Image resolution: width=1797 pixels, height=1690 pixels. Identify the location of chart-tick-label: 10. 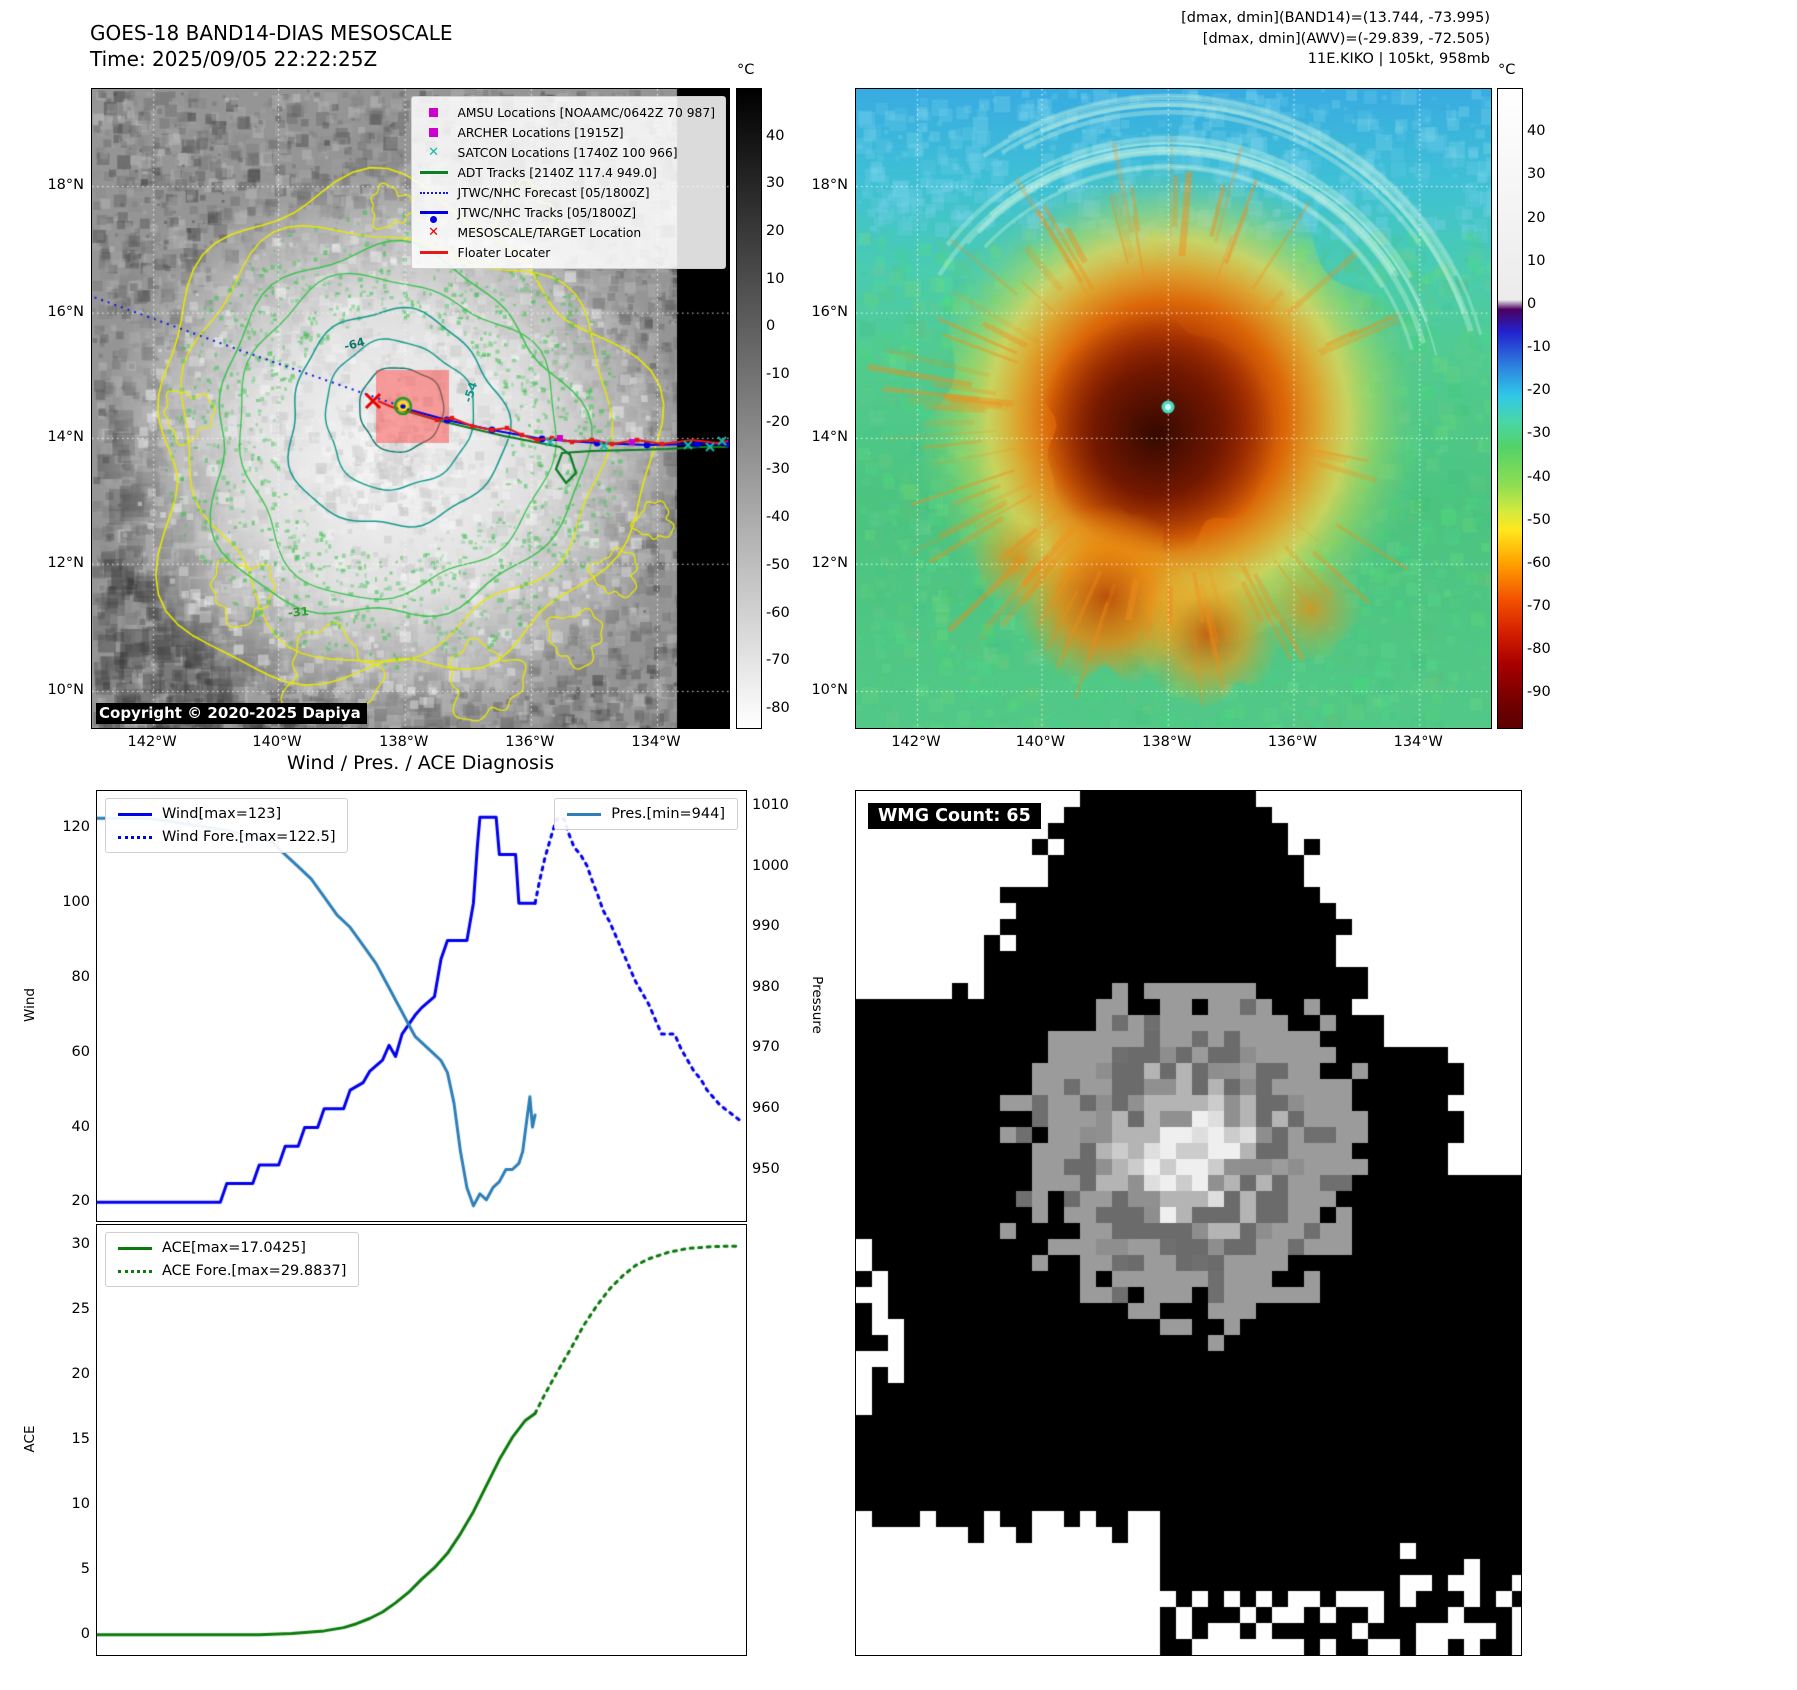
(80, 1504).